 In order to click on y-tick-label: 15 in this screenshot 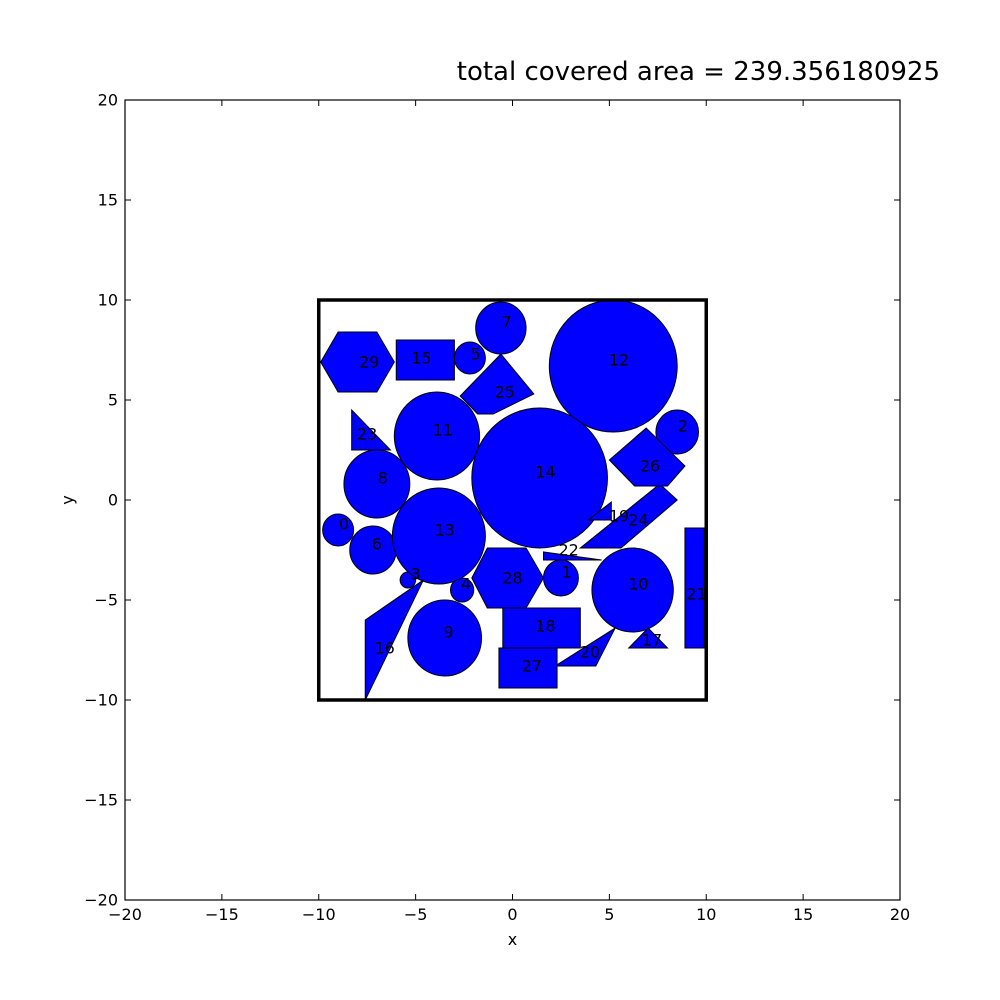, I will do `click(108, 200)`.